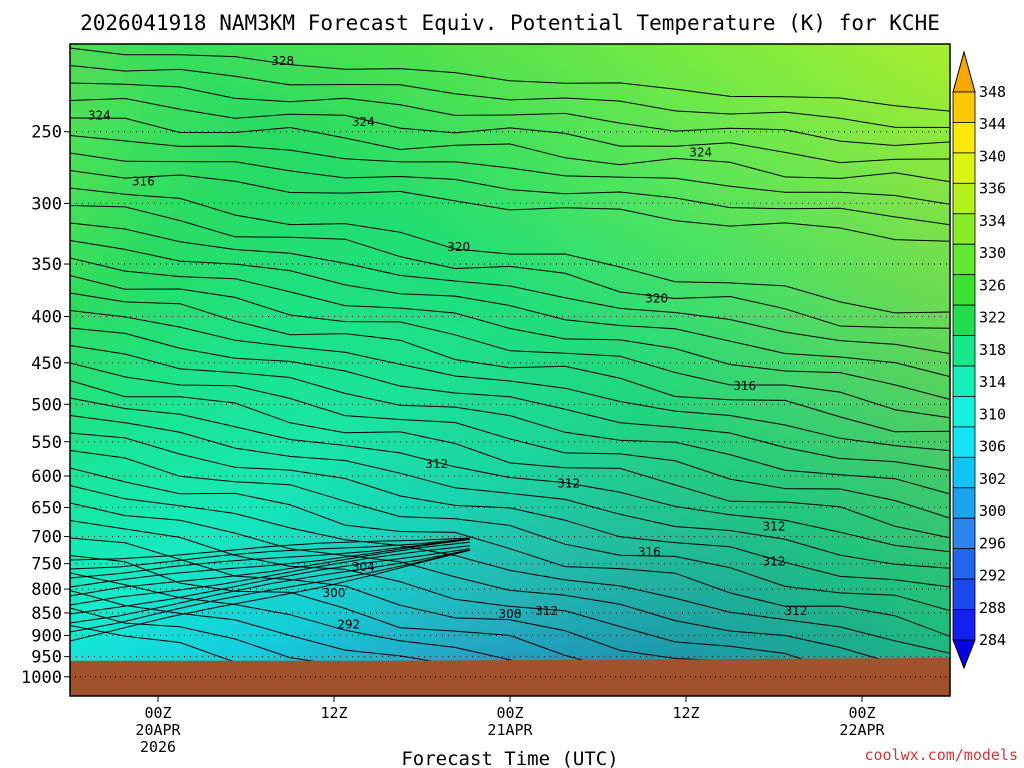 This screenshot has height=768, width=1024. What do you see at coordinates (282, 61) in the screenshot?
I see `contour-label-text: 328` at bounding box center [282, 61].